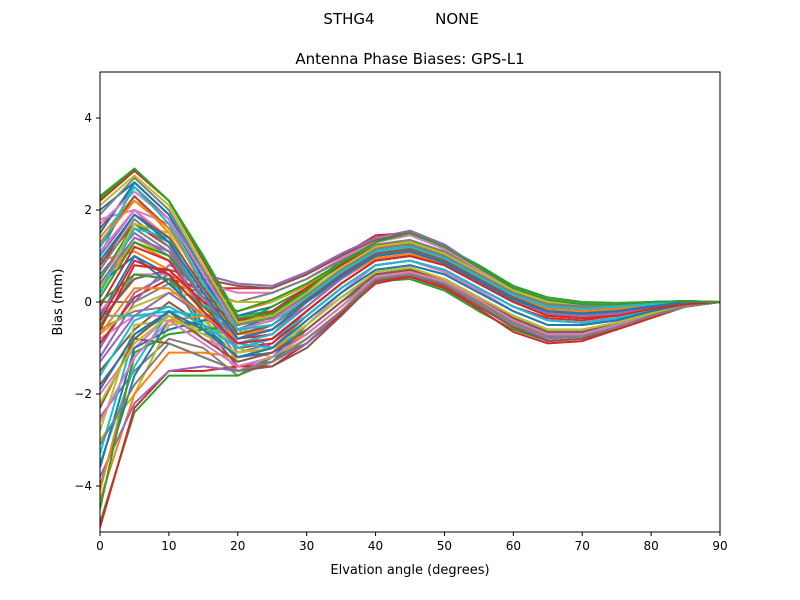 The width and height of the screenshot is (800, 600). Describe the element at coordinates (409, 570) in the screenshot. I see `x-axis-label: Elvation angle (degrees)` at that location.